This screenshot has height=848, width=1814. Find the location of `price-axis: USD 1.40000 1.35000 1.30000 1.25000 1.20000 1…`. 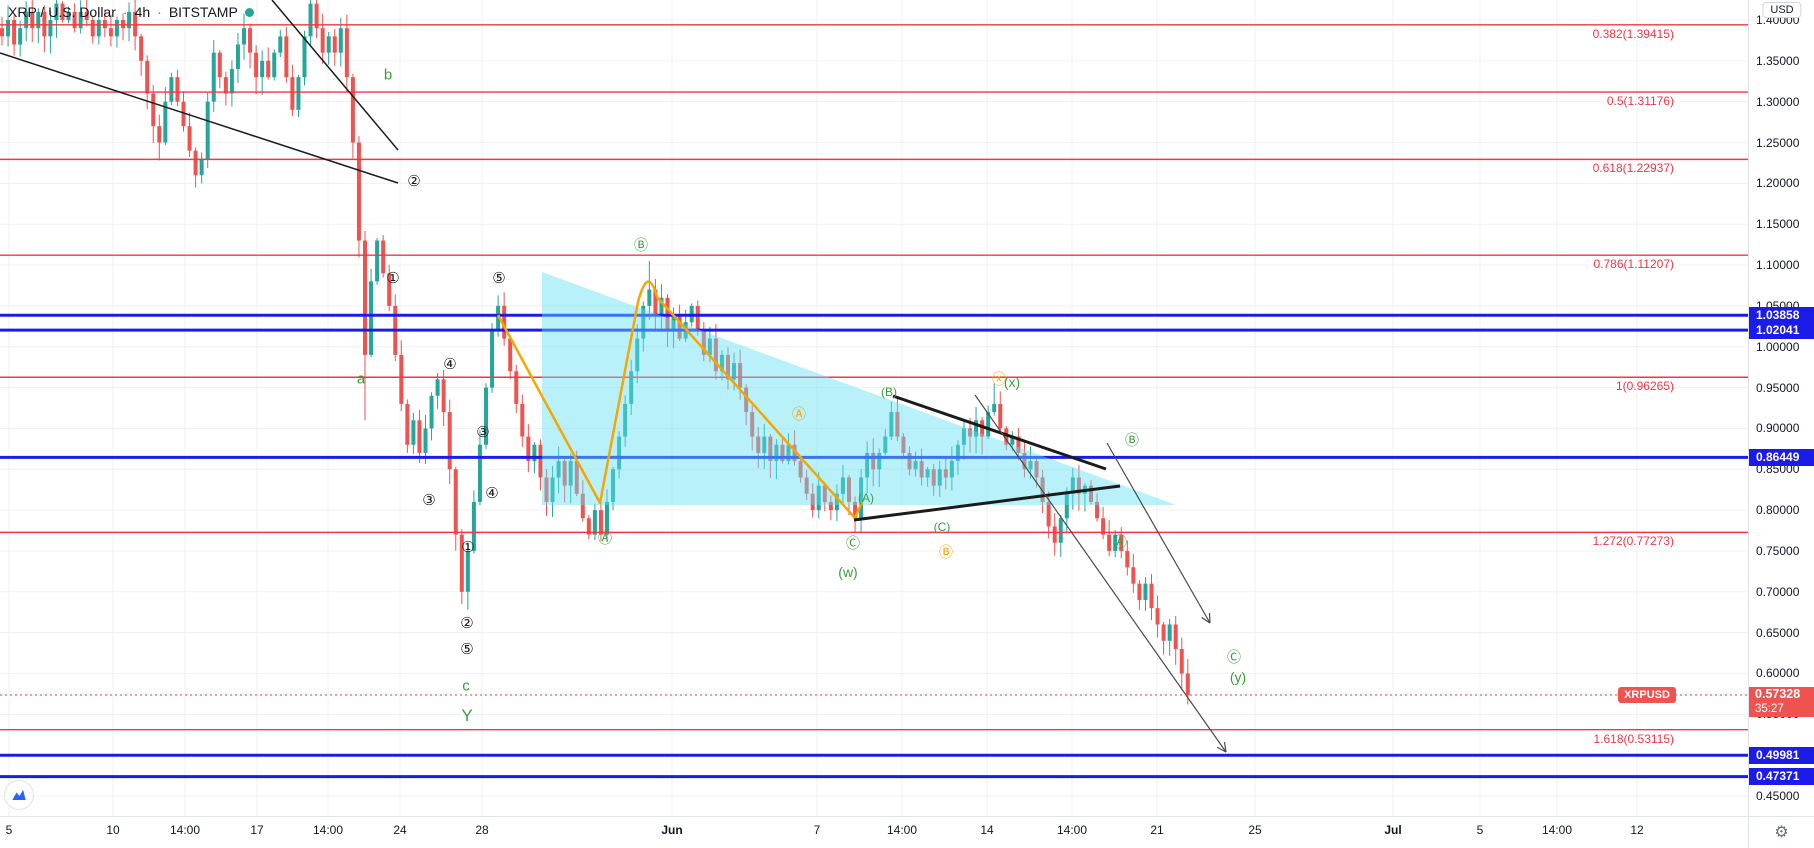

price-axis: USD 1.40000 1.35000 1.30000 1.25000 1.20000 1… is located at coordinates (1781, 408).